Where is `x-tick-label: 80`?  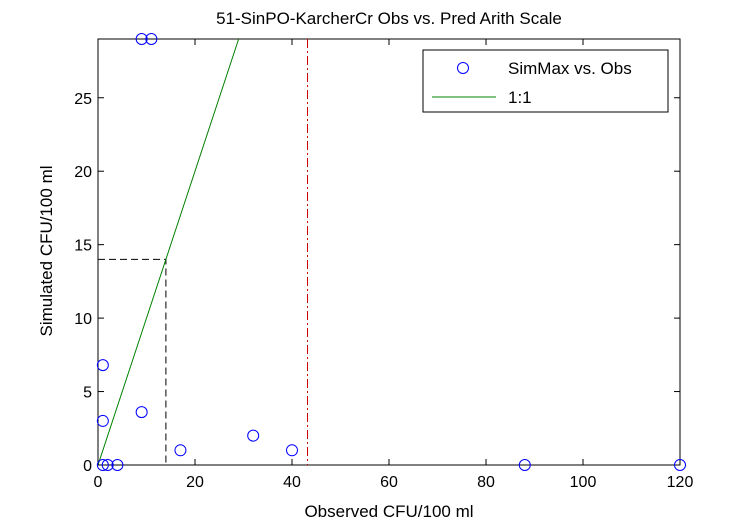
x-tick-label: 80 is located at coordinates (486, 482).